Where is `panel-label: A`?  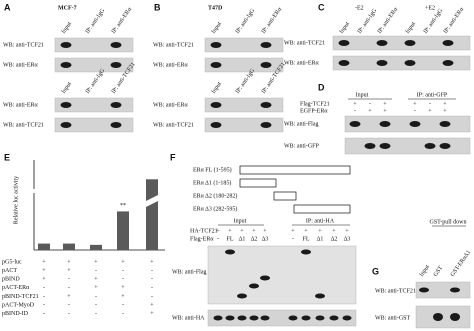 panel-label: A is located at coordinates (7, 7).